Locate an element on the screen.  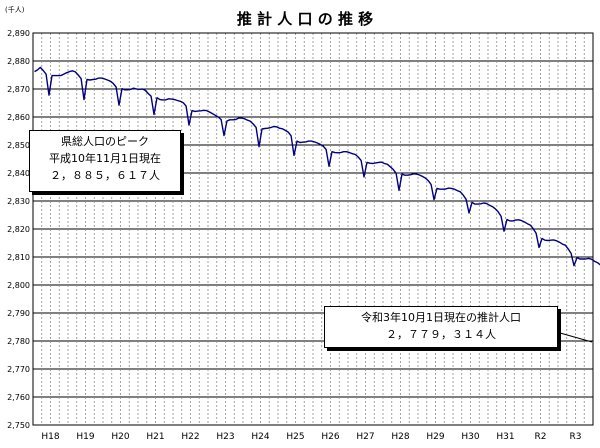
peak-population-callout: 県総人口のピーク 平成10年11月1日現在 ２，８８５，６１７人 is located at coordinates (105, 161).